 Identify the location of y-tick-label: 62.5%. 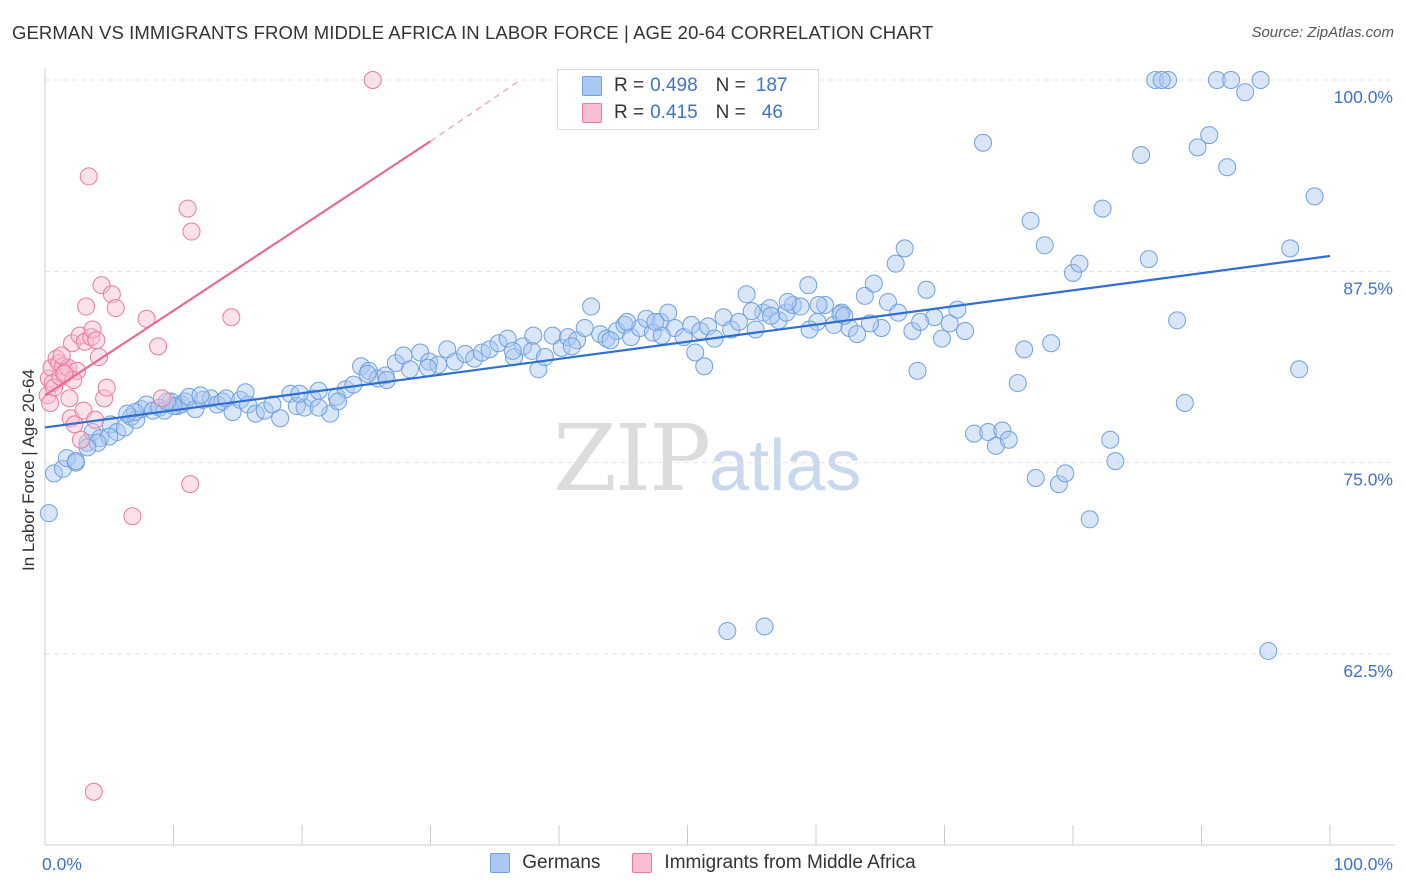
(1368, 671).